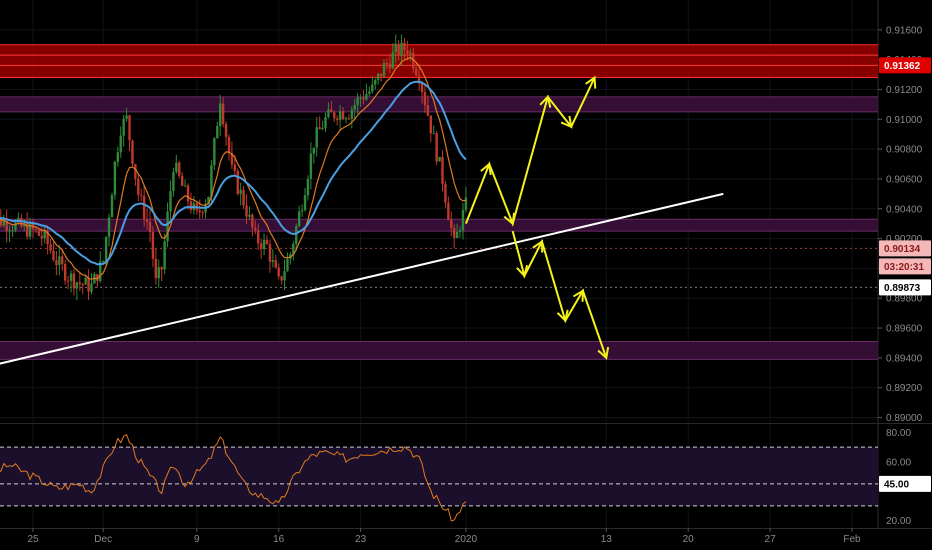 This screenshot has width=932, height=550. Describe the element at coordinates (233, 478) in the screenshot. I see `rsi-line` at that location.